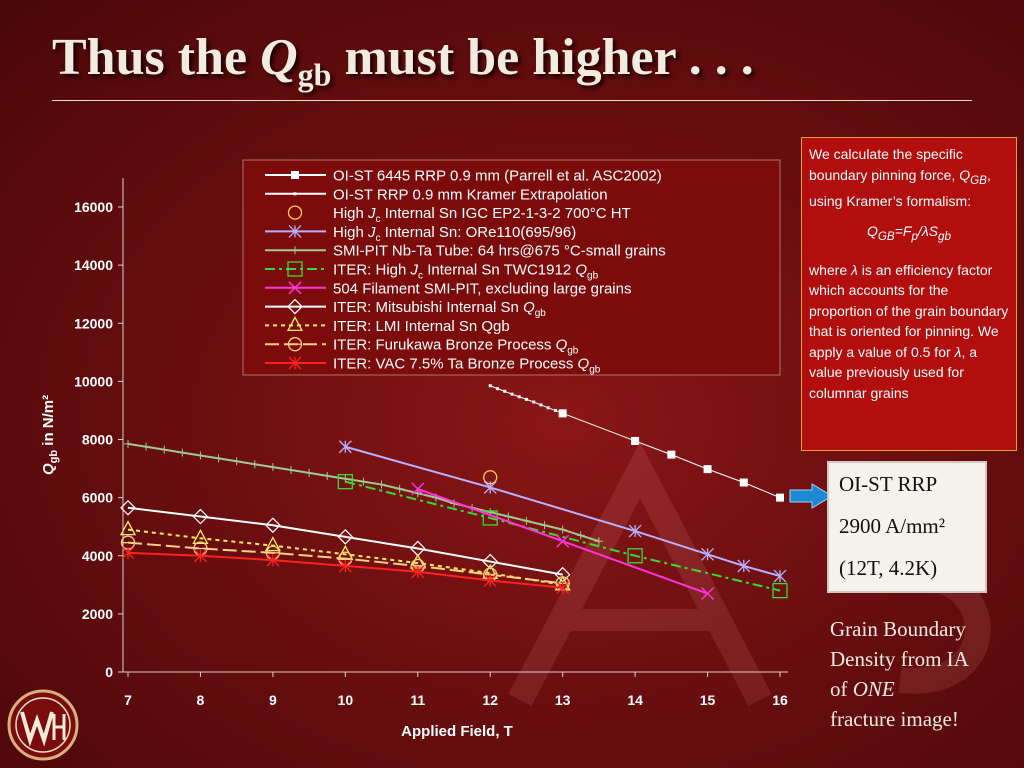 This screenshot has height=768, width=1024. What do you see at coordinates (830, 269) in the screenshot?
I see `info-p2-a: where` at bounding box center [830, 269].